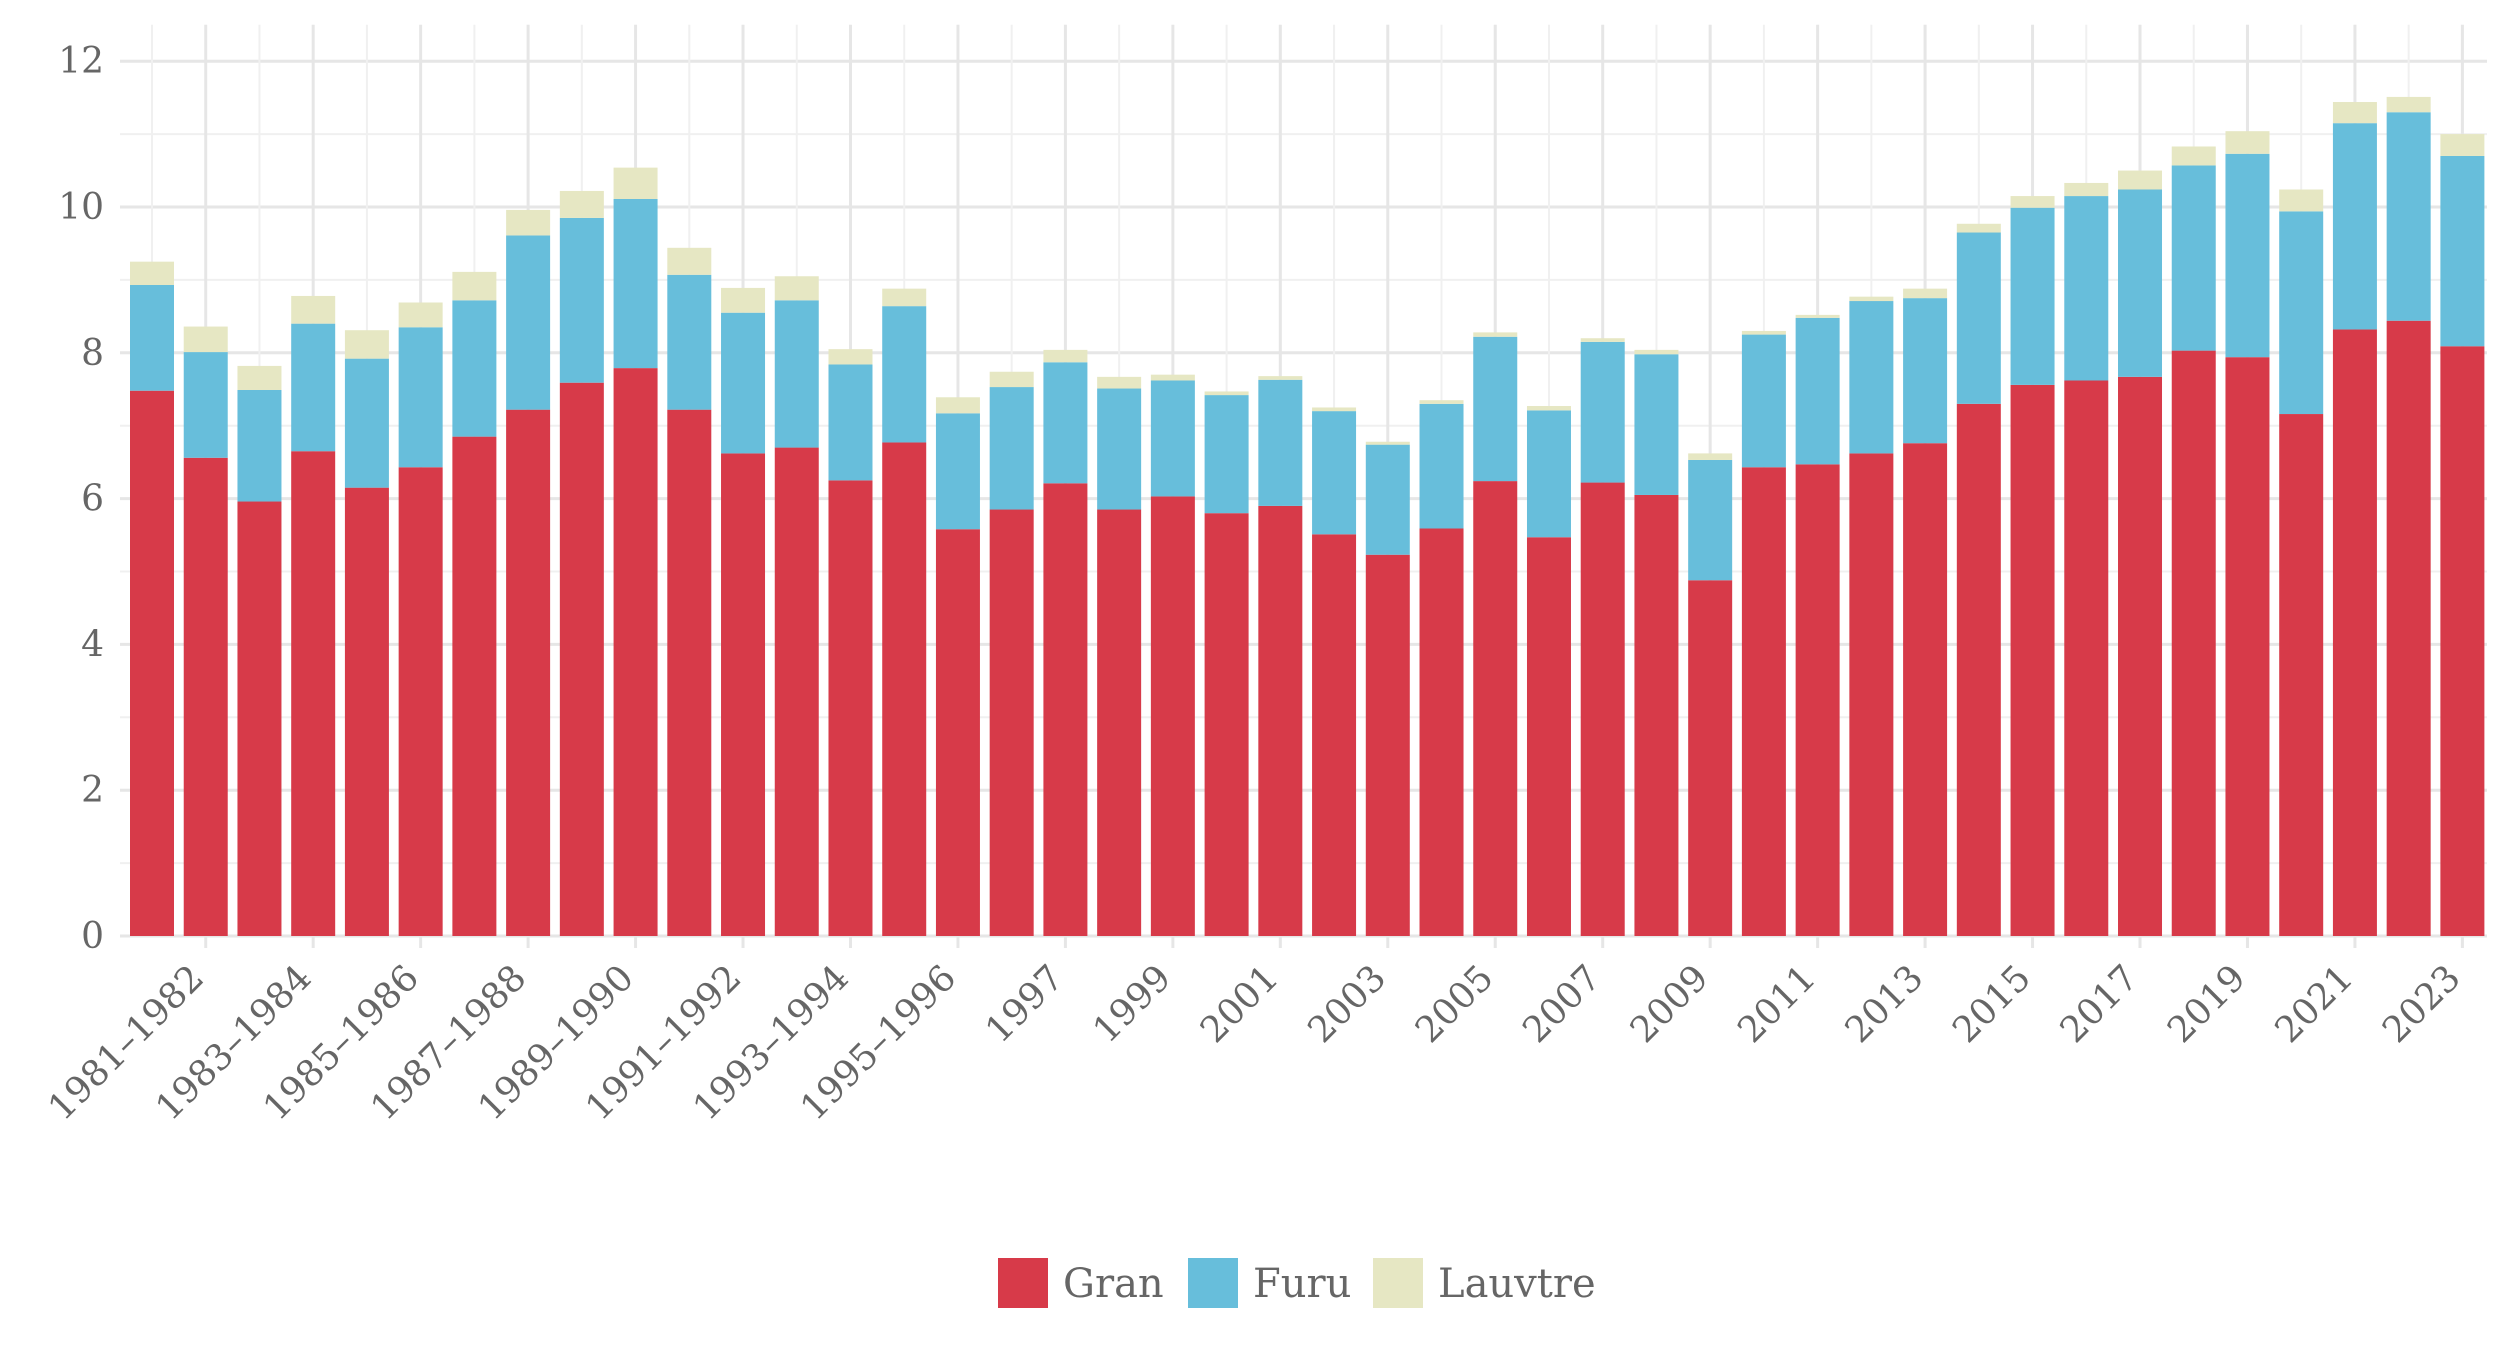  What do you see at coordinates (92, 353) in the screenshot?
I see `y-tick-label: 8` at bounding box center [92, 353].